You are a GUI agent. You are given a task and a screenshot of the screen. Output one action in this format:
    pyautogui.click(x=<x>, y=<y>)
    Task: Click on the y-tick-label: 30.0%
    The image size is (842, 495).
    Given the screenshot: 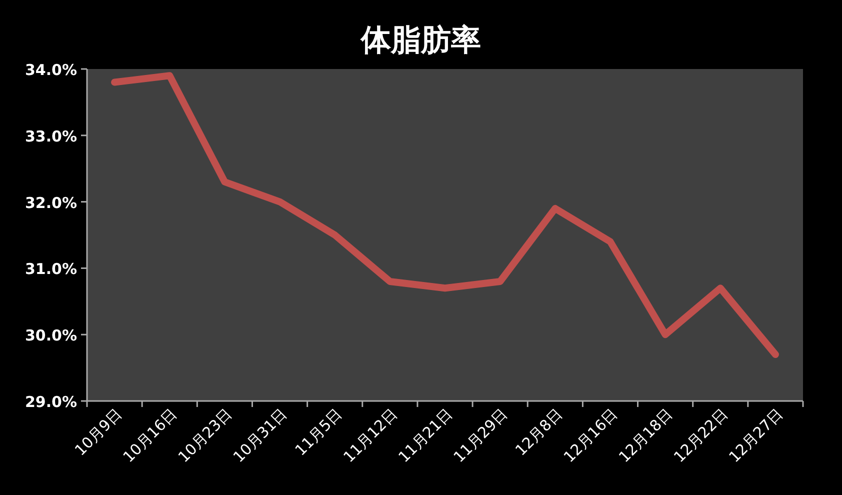 What is the action you would take?
    pyautogui.click(x=50, y=335)
    